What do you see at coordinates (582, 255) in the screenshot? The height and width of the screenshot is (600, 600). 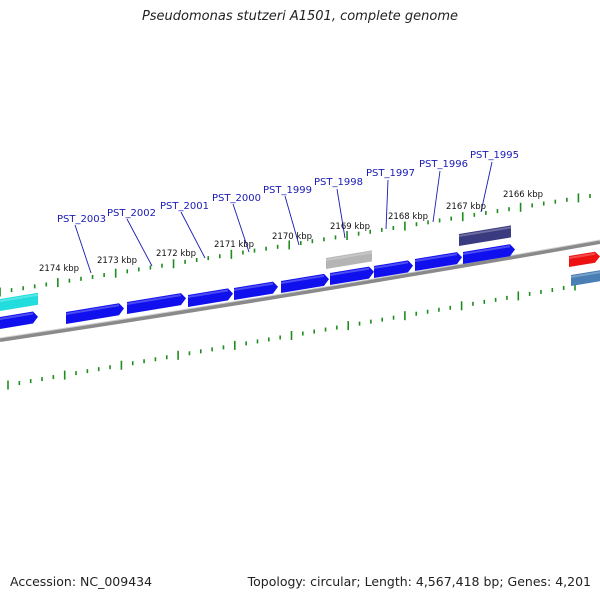 I see `gene-red-shine` at bounding box center [582, 255].